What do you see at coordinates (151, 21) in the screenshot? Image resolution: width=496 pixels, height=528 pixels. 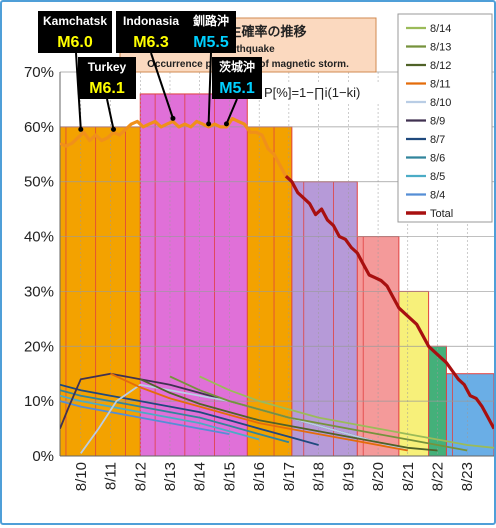 I see `annotation-place: Indonasia` at bounding box center [151, 21].